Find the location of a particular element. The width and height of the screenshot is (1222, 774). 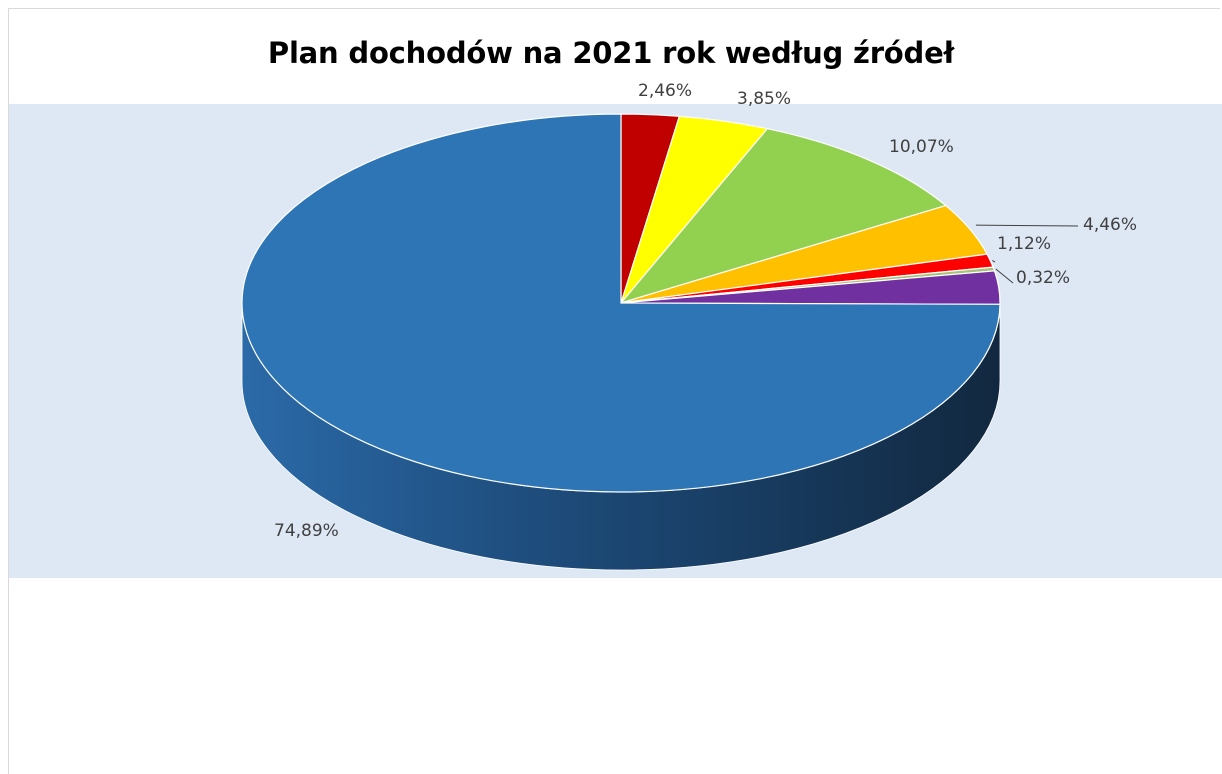

data-label-6: 0,32% is located at coordinates (1043, 278).